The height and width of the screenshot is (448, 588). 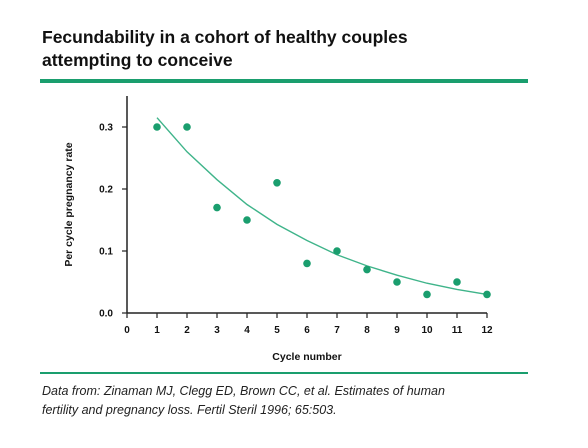 What do you see at coordinates (306, 357) in the screenshot?
I see `x-axis-label: Cycle number` at bounding box center [306, 357].